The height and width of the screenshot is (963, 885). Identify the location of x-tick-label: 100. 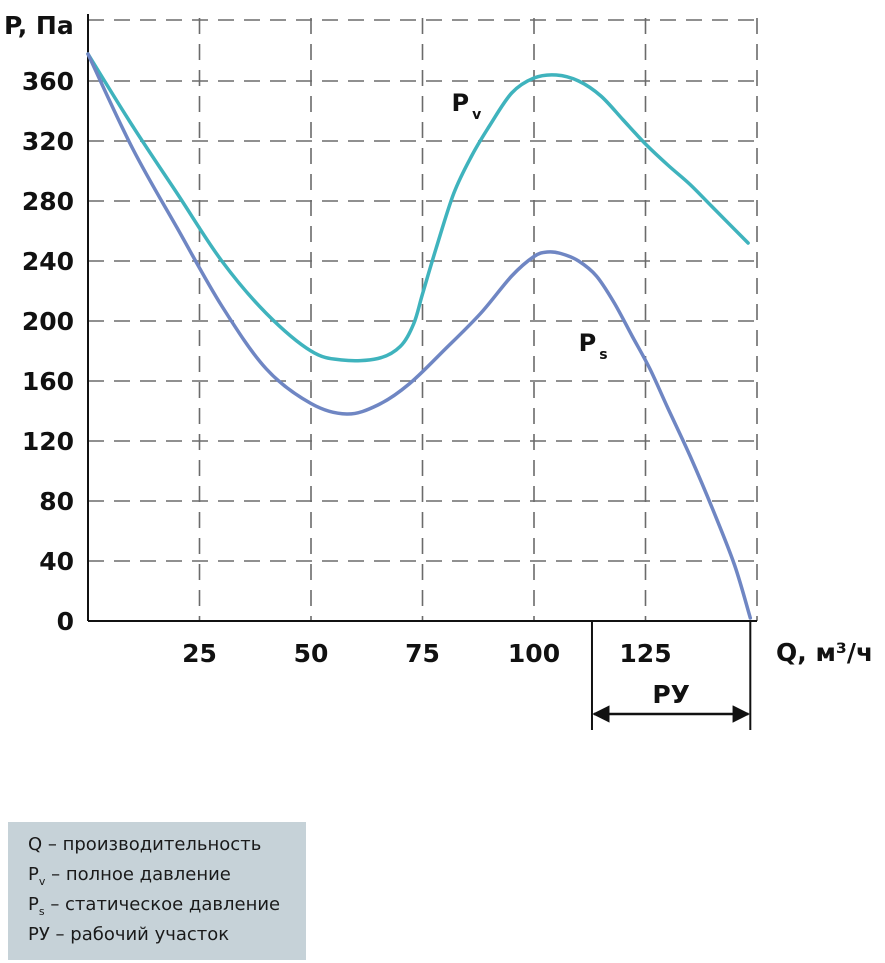
(534, 653).